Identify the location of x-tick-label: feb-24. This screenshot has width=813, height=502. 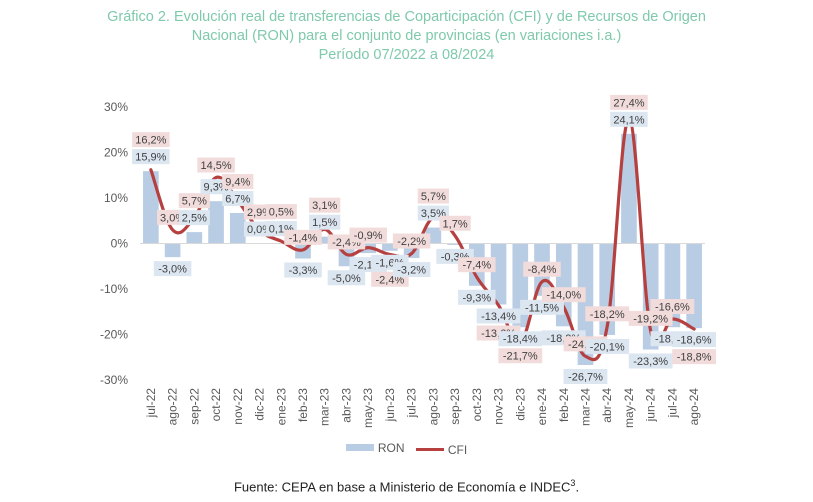
(564, 405).